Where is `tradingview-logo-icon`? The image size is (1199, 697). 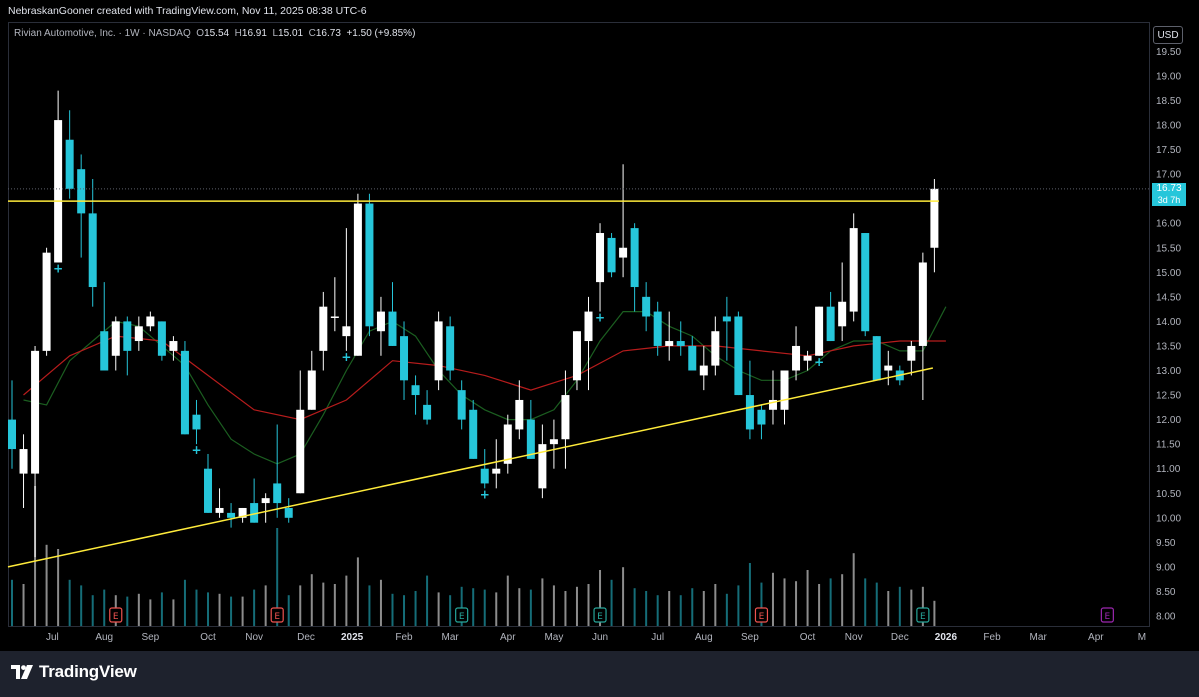 tradingview-logo-icon is located at coordinates (22, 672).